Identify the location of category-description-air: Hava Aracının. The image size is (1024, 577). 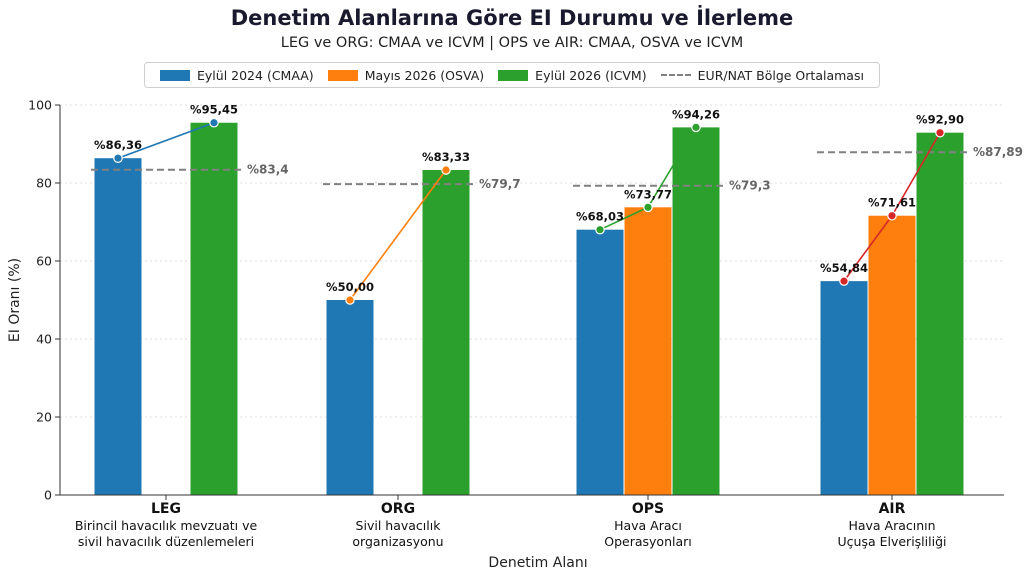
(891, 525).